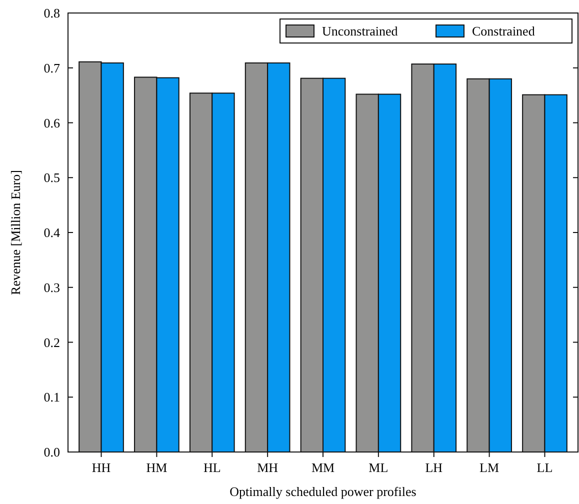  Describe the element at coordinates (52, 178) in the screenshot. I see `y-tick-label: 0.5` at that location.